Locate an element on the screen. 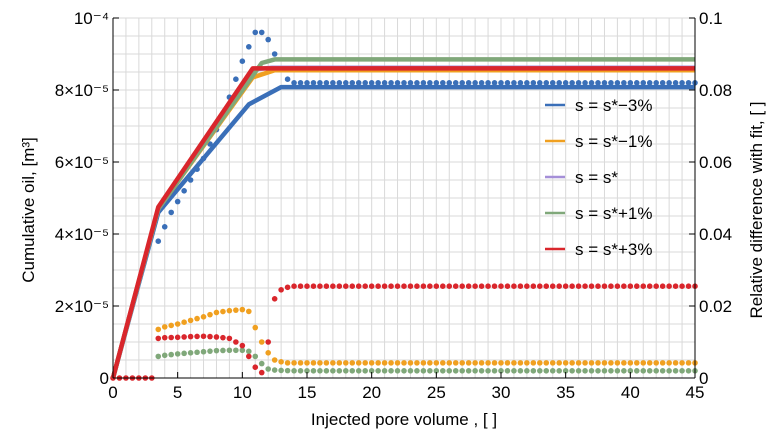 The width and height of the screenshot is (766, 435). x-tick-label: 40 is located at coordinates (630, 392).